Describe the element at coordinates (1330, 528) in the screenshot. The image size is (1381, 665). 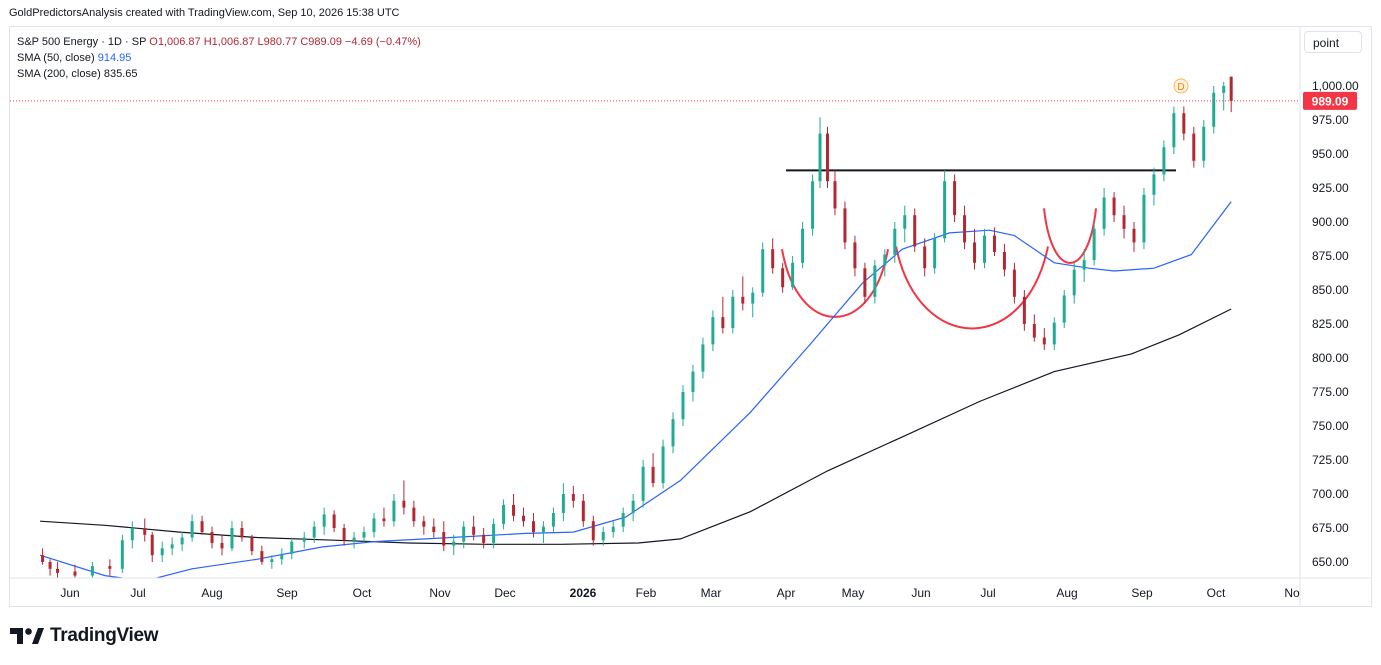
I see `price-tick-label: 675.00` at that location.